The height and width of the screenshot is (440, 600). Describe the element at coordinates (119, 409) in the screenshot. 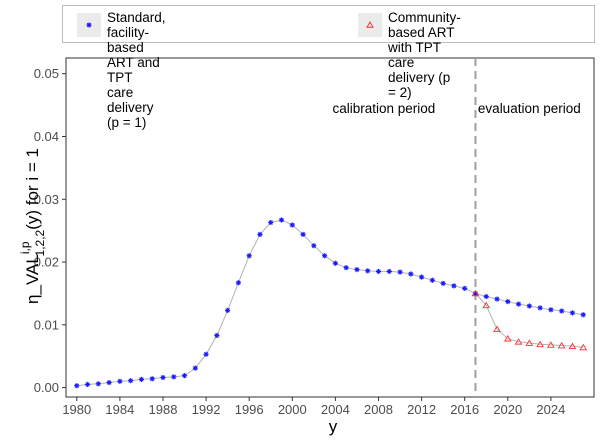

I see `x-tick-label: 1984` at that location.